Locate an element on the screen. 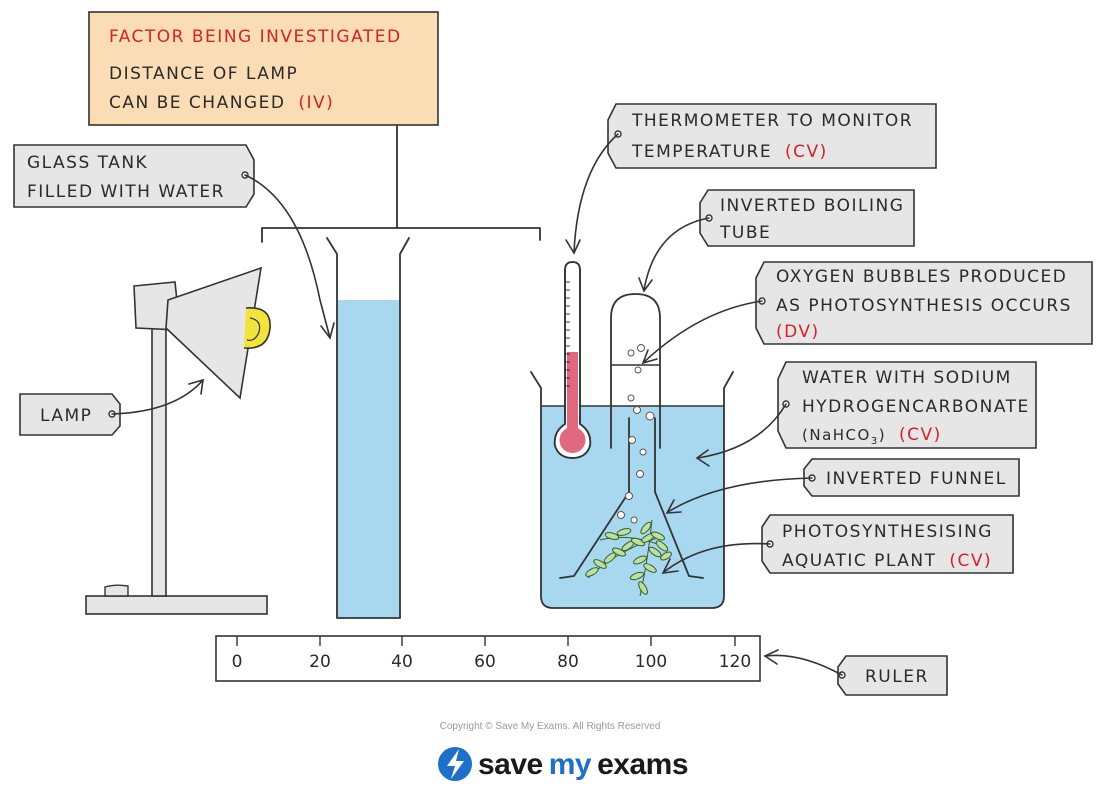 The width and height of the screenshot is (1100, 795). svg-text: TEMPERATURE (CV) is located at coordinates (729, 152).